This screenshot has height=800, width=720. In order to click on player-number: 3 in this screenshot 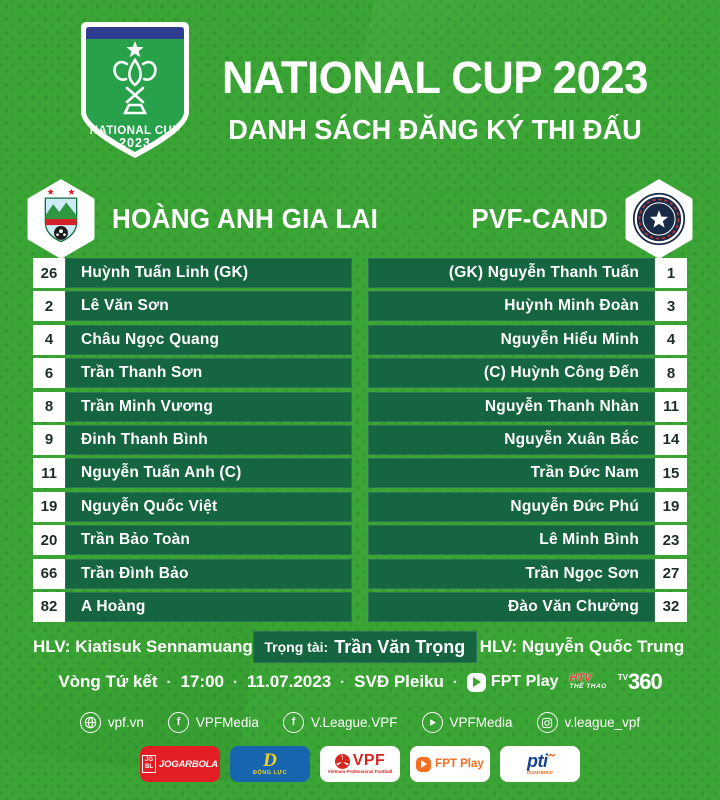, I will do `click(671, 306)`.